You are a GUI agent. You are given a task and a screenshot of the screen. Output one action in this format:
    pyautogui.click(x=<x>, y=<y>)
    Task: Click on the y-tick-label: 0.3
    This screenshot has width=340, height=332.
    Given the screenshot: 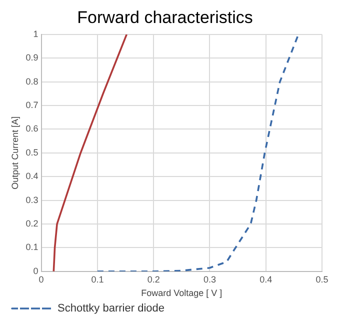 What is the action you would take?
    pyautogui.click(x=32, y=199)
    